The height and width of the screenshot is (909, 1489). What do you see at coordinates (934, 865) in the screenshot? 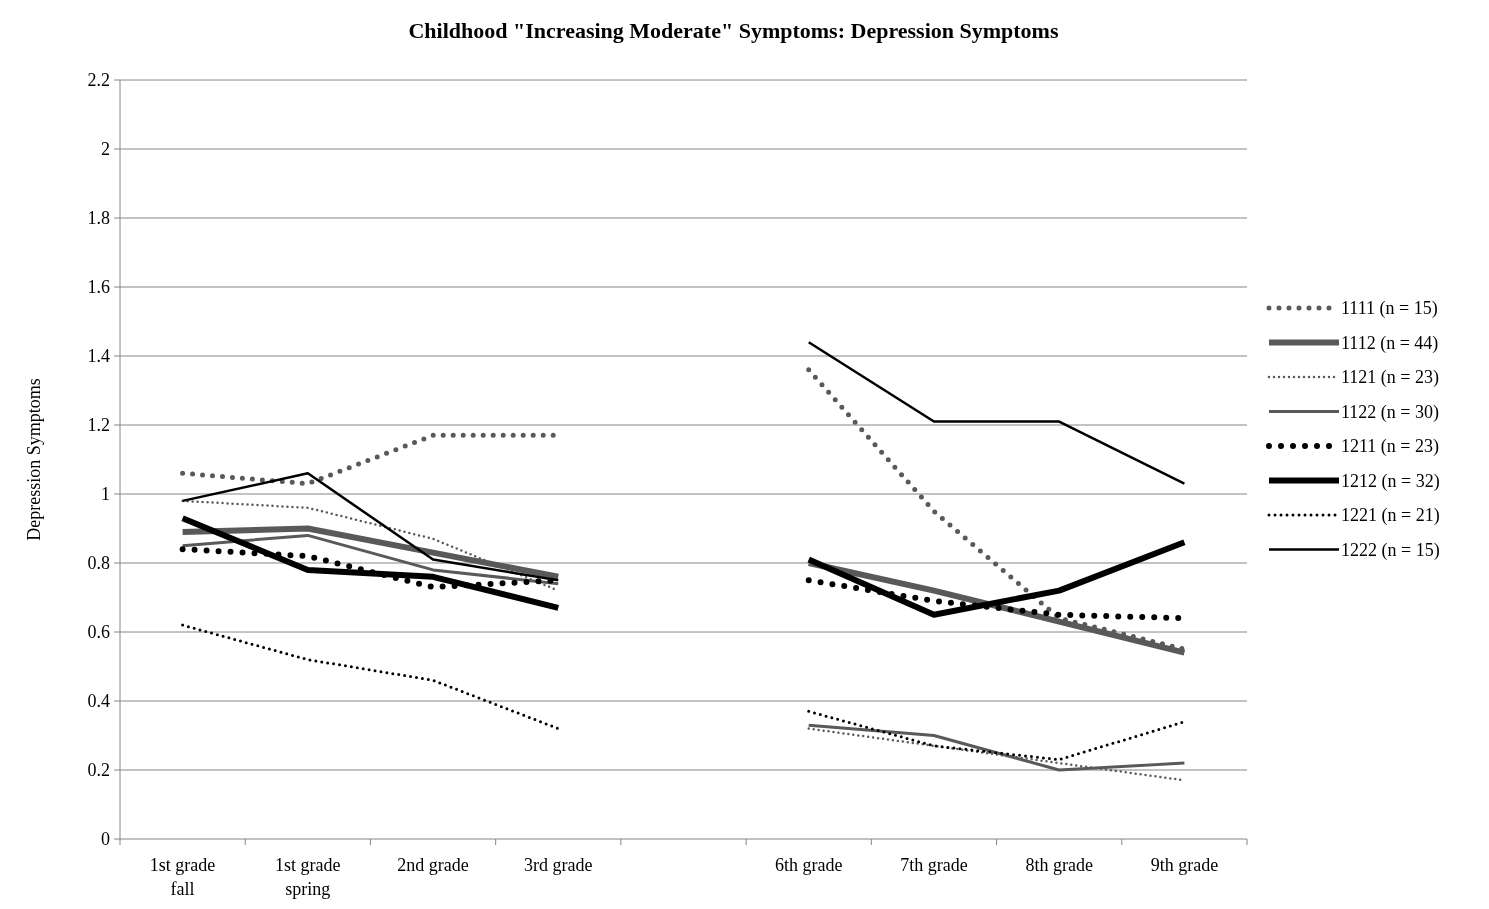
I see `x-tick-label: 7th grade` at bounding box center [934, 865].